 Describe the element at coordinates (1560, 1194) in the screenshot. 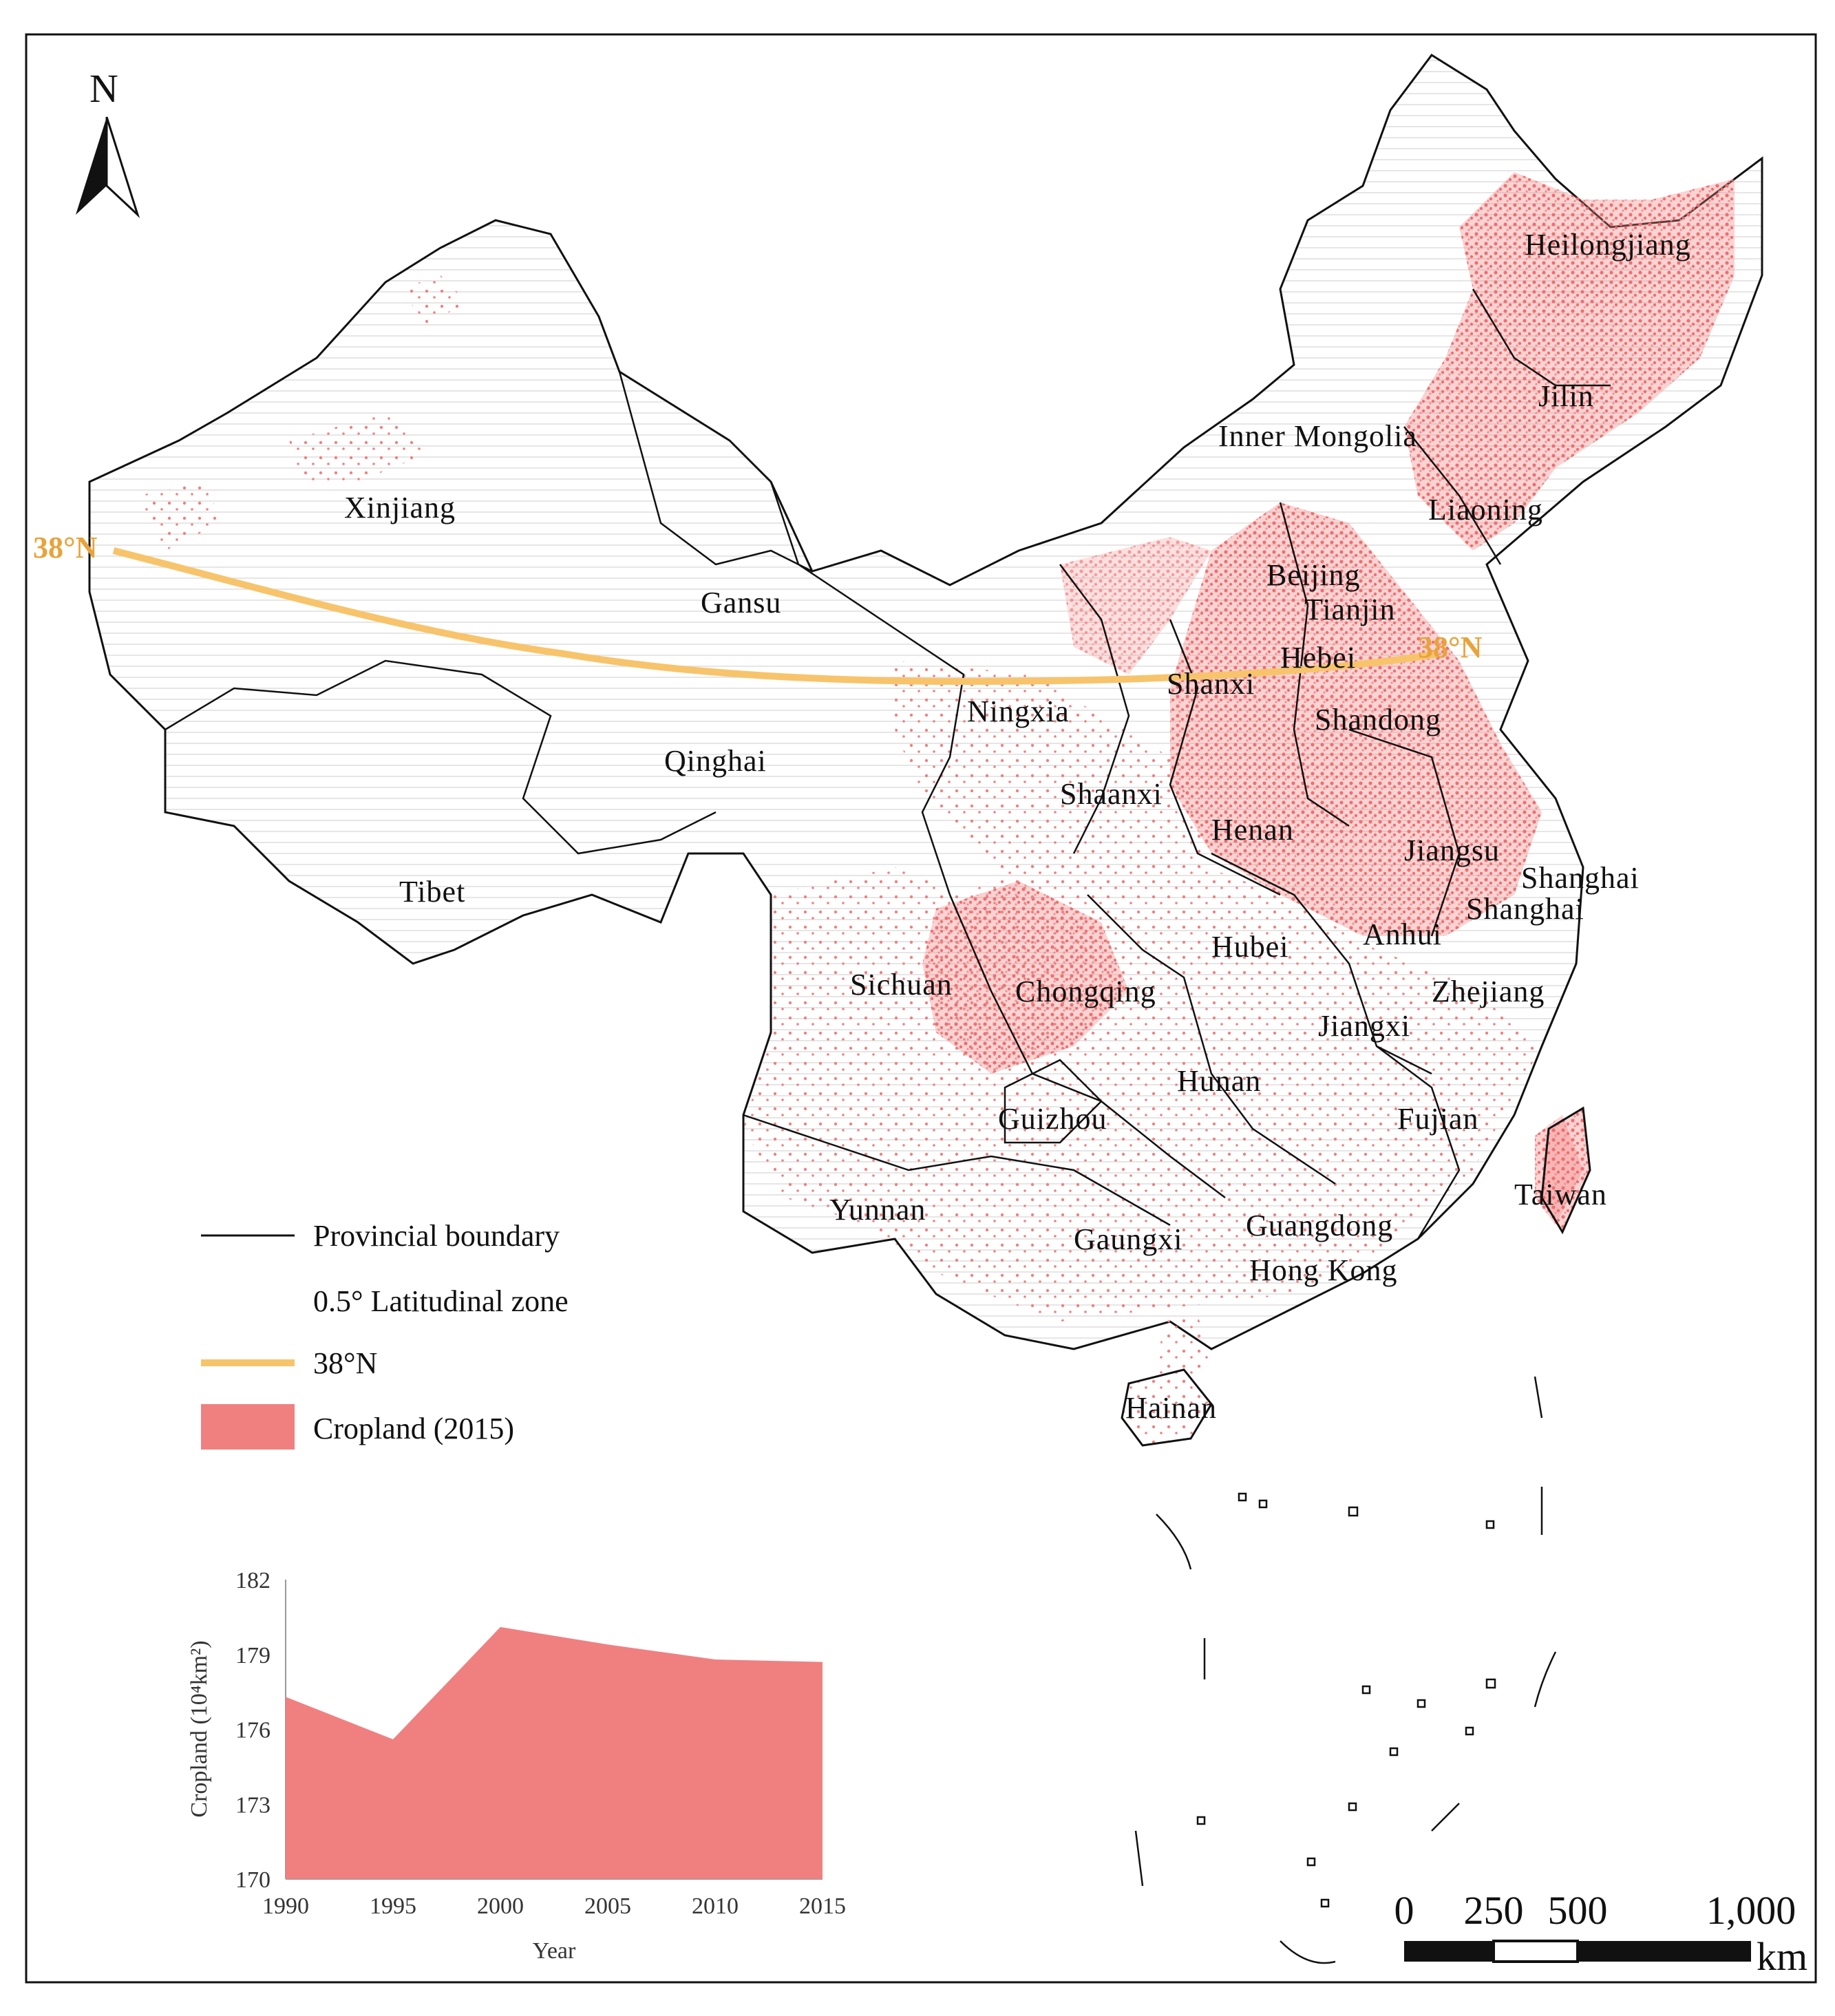

I see `province-label: Taiwan` at that location.